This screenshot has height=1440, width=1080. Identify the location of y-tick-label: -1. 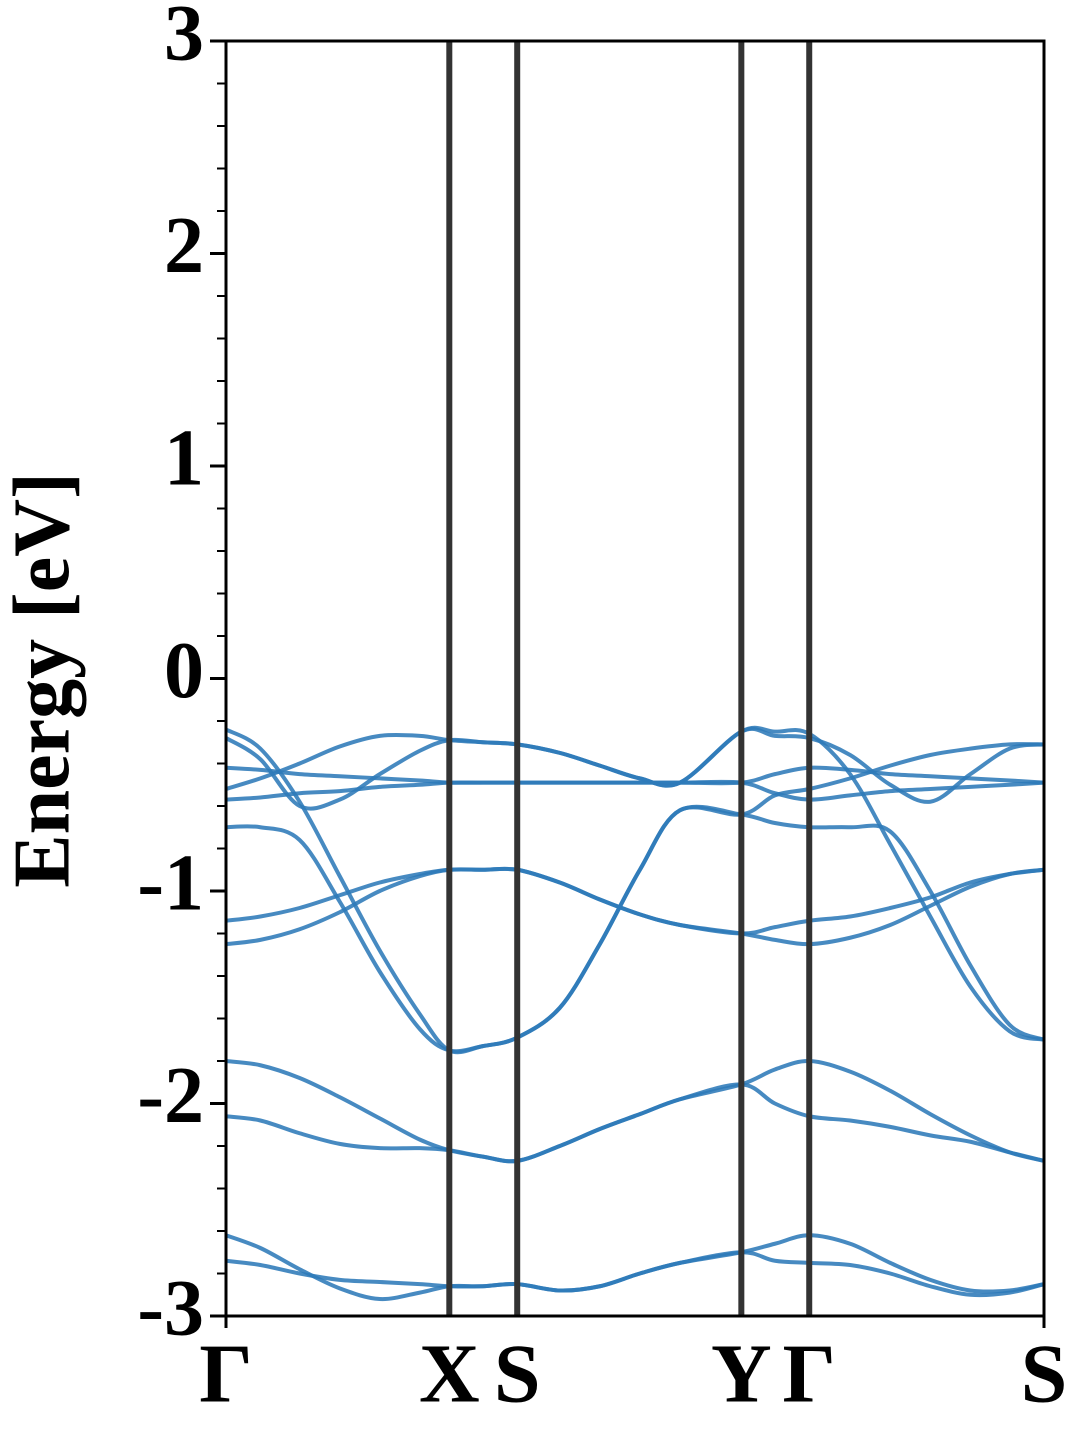
(170, 883).